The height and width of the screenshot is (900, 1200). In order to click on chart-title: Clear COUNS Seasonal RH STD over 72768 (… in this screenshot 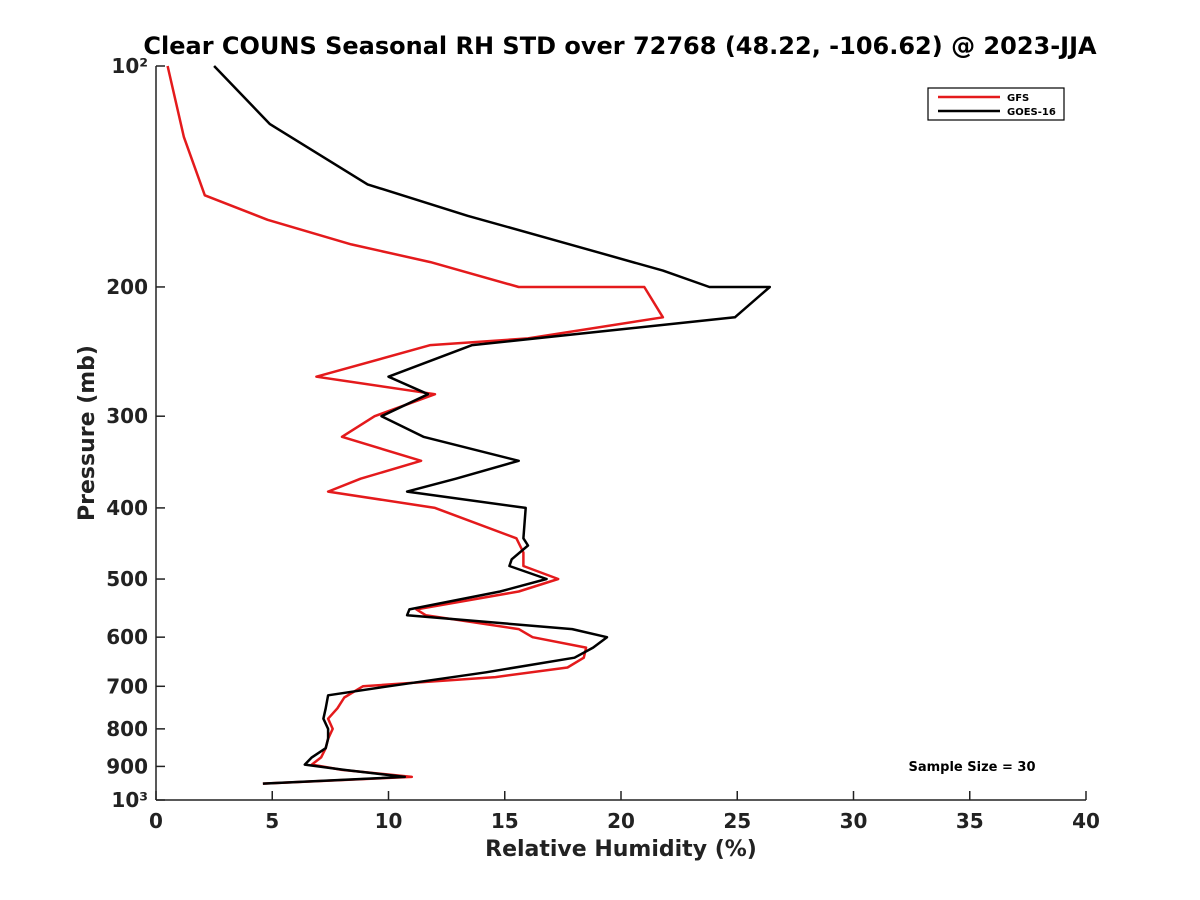, I will do `click(620, 46)`.